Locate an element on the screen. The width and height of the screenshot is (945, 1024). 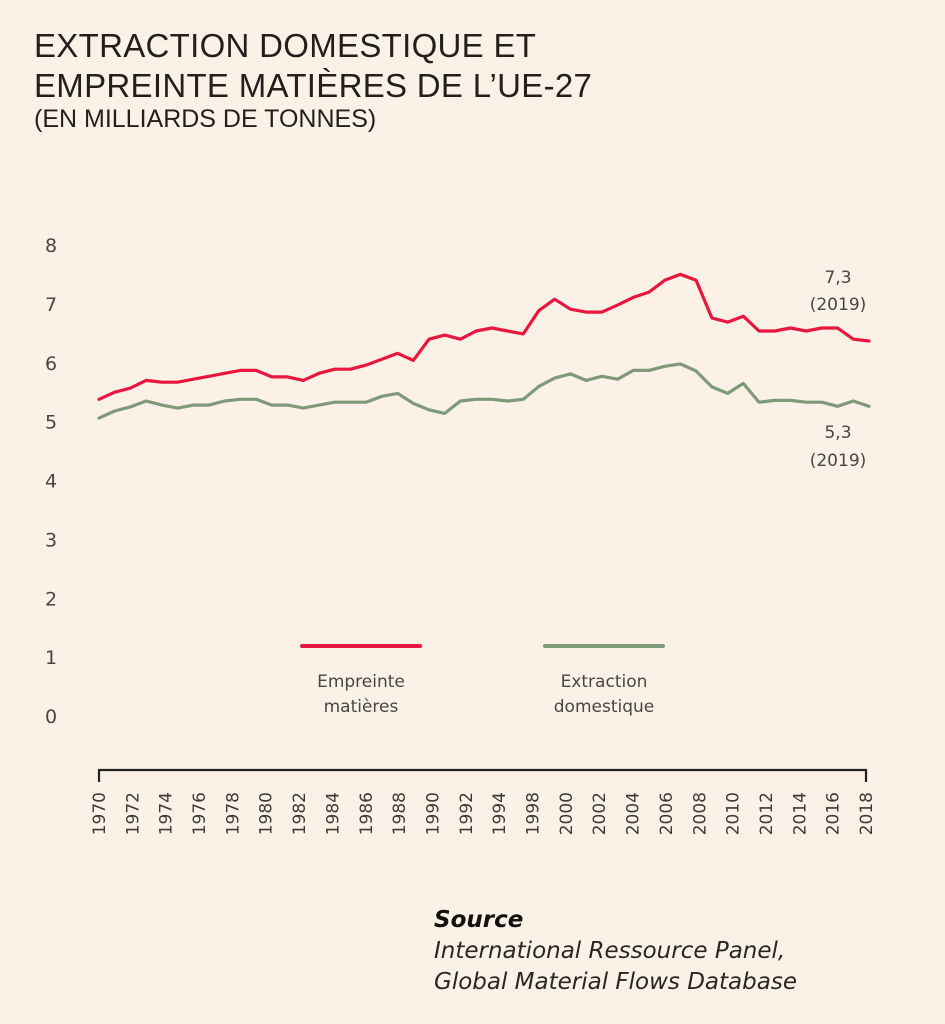
x-axis-line is located at coordinates (482, 775).